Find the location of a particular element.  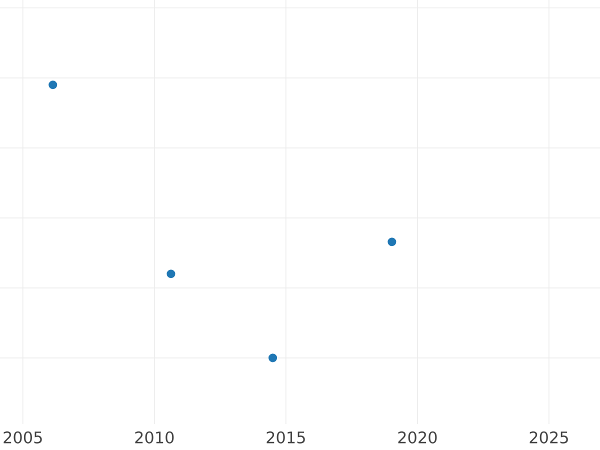

x-tick-label: 2005 is located at coordinates (23, 437).